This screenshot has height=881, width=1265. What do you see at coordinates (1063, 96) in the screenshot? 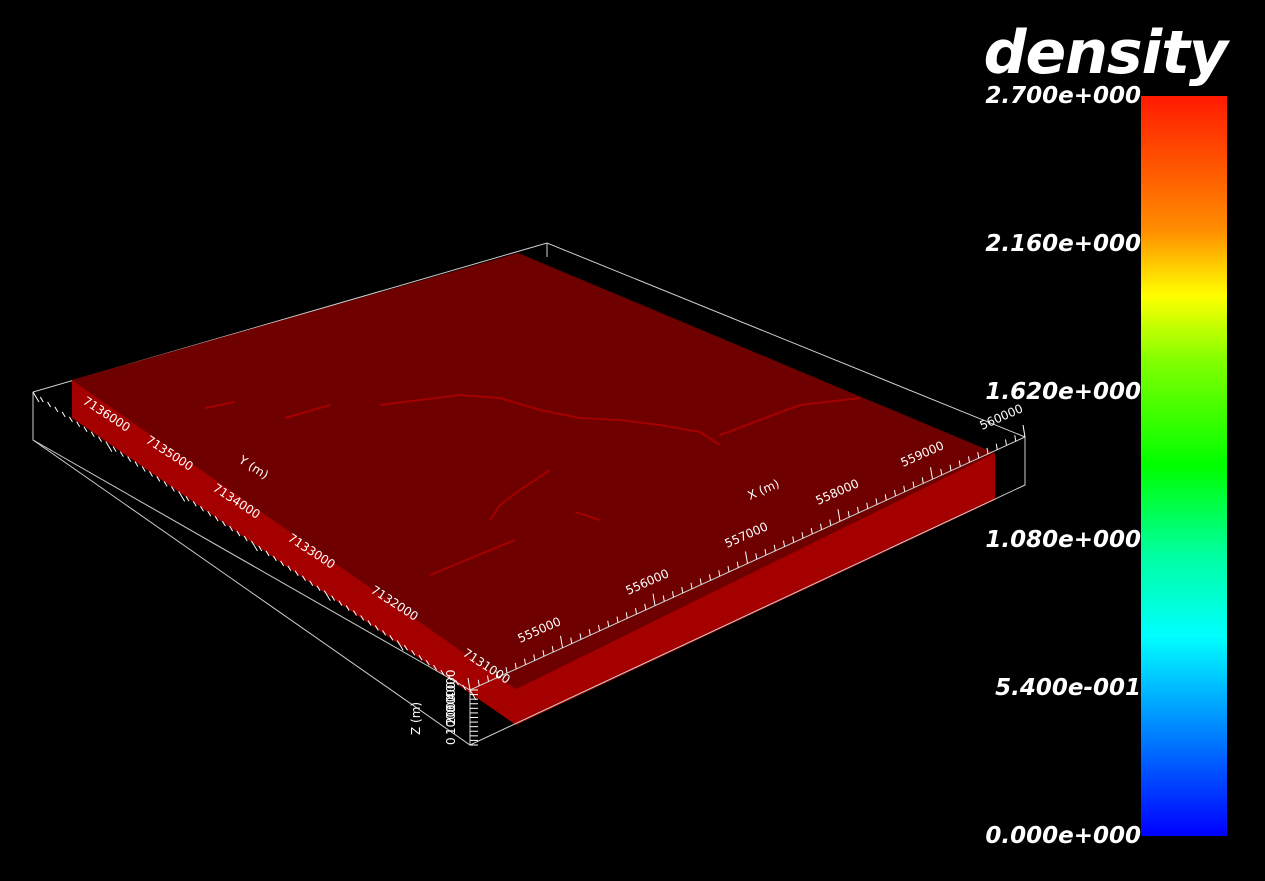
I see `colorbar-tick-label: 2.700e+000` at bounding box center [1063, 96].